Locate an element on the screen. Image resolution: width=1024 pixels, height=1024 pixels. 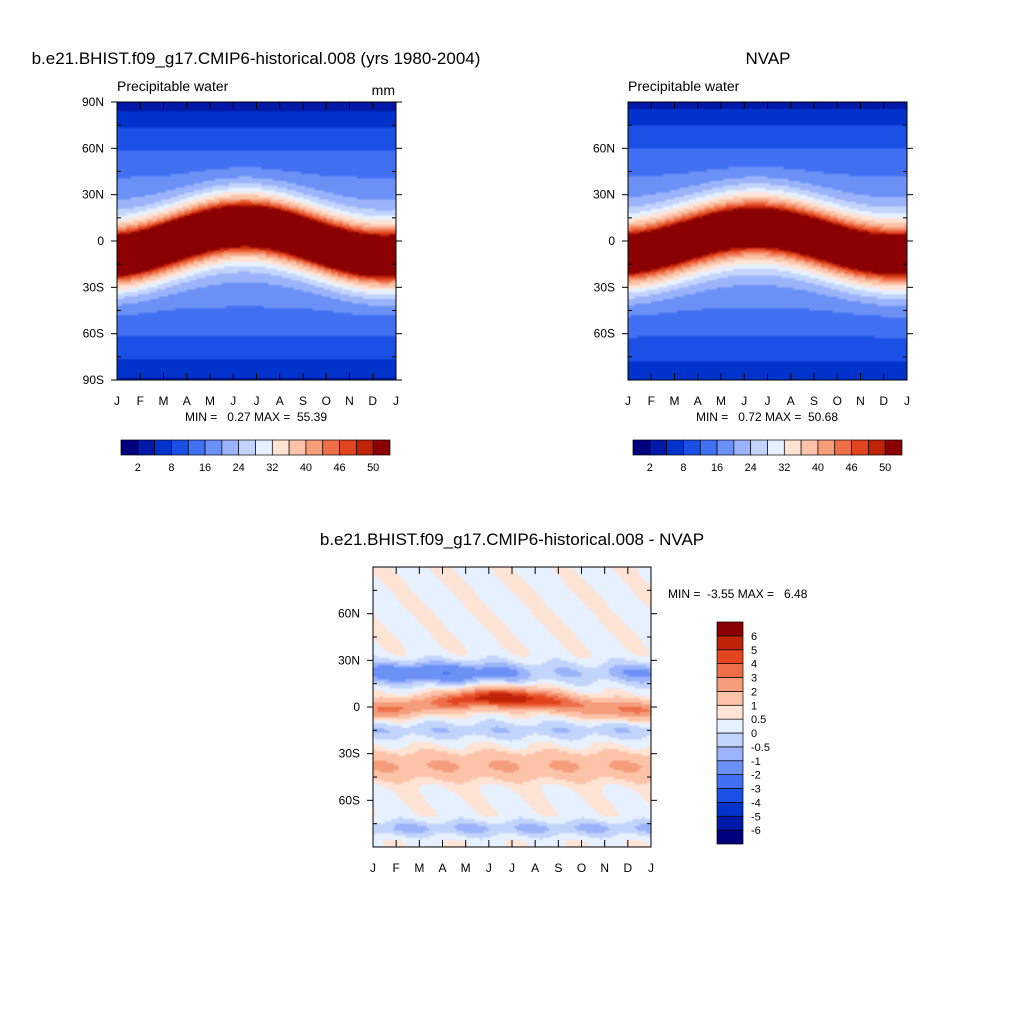
diff-colorbar-label: -3 is located at coordinates (756, 790).